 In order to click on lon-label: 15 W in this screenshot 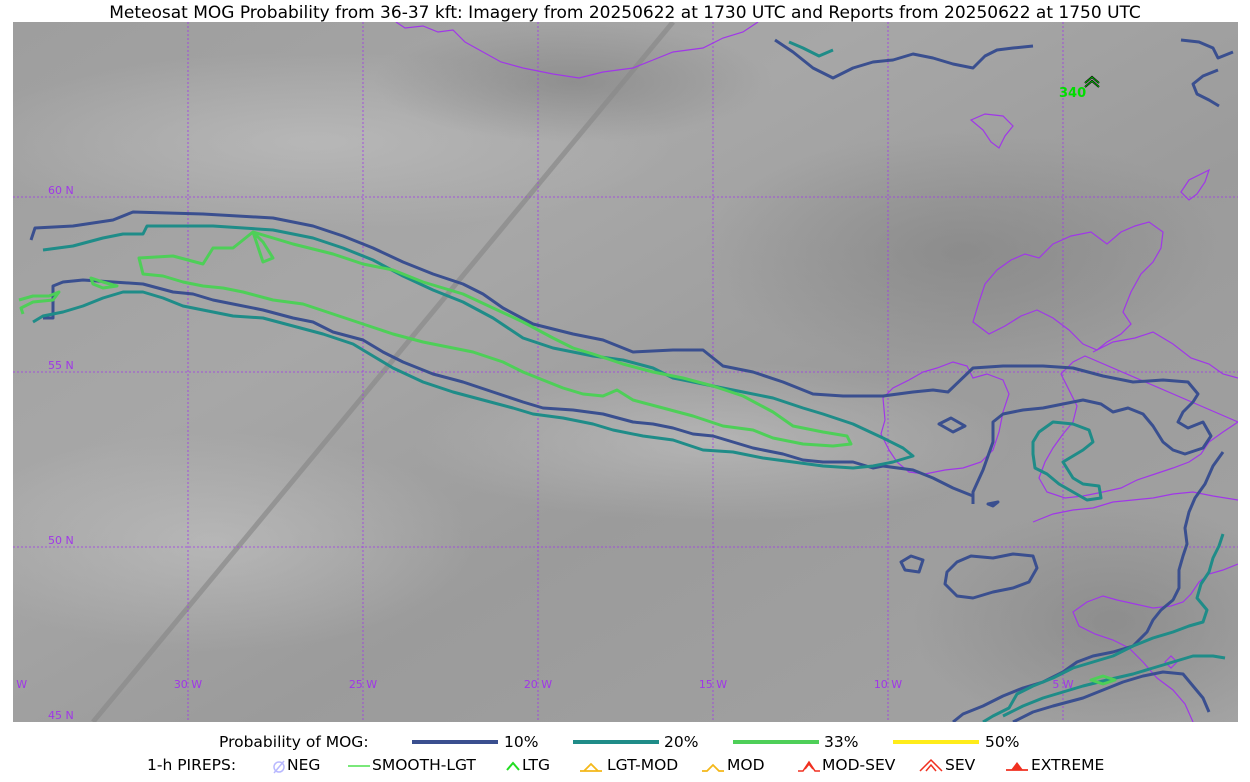, I will do `click(713, 684)`.